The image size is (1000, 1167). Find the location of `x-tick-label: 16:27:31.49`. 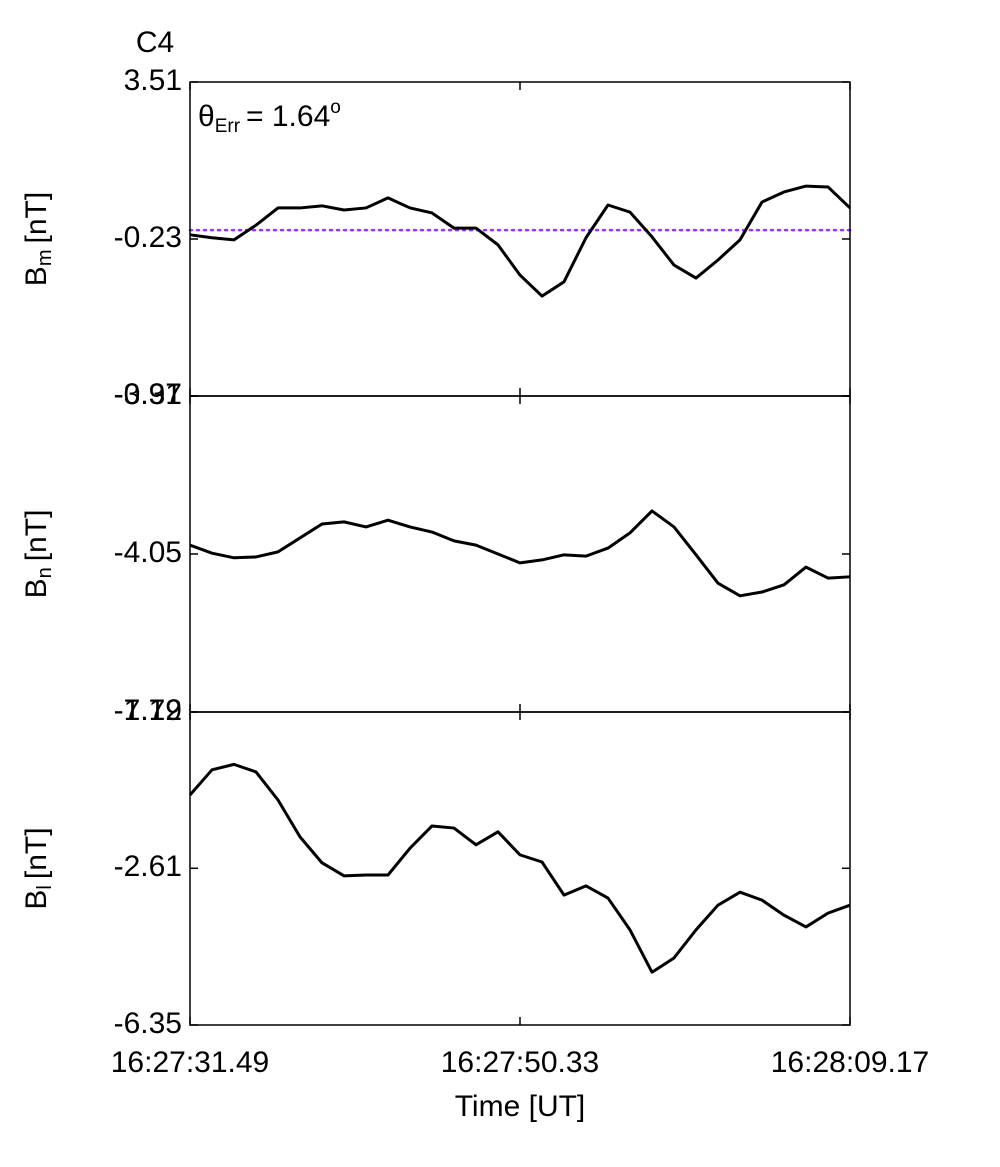

x-tick-label: 16:27:31.49 is located at coordinates (190, 1062).